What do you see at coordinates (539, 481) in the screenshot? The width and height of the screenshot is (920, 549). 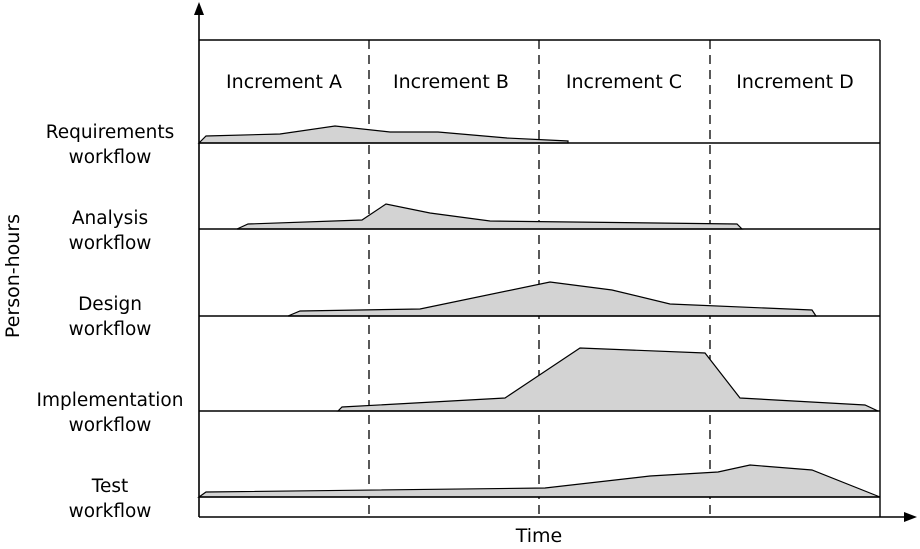 I see `test-effort-area` at bounding box center [539, 481].